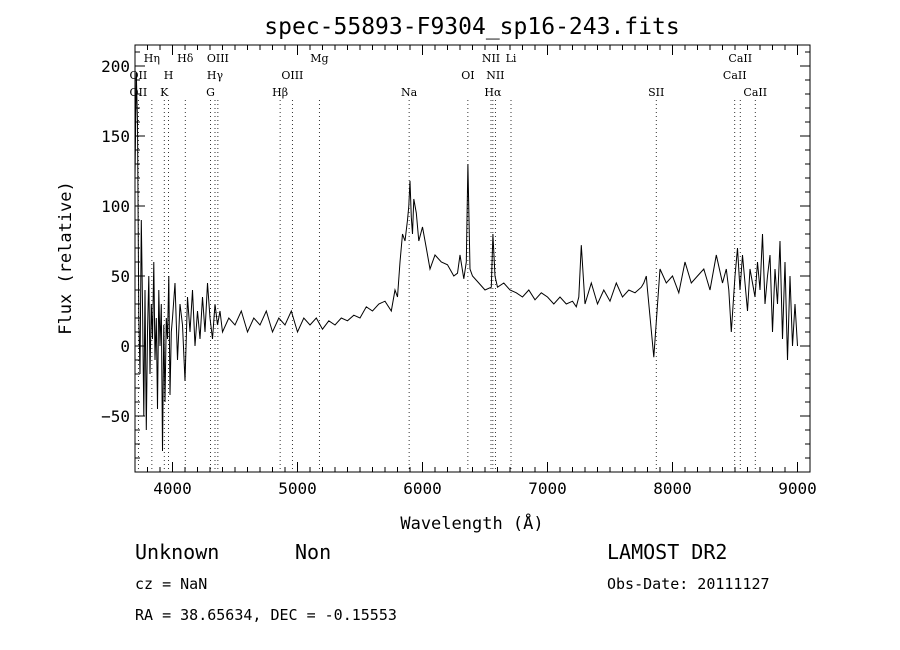 Image resolution: width=900 pixels, height=650 pixels. What do you see at coordinates (319, 58) in the screenshot?
I see `spectral-line-label: Mg` at bounding box center [319, 58].